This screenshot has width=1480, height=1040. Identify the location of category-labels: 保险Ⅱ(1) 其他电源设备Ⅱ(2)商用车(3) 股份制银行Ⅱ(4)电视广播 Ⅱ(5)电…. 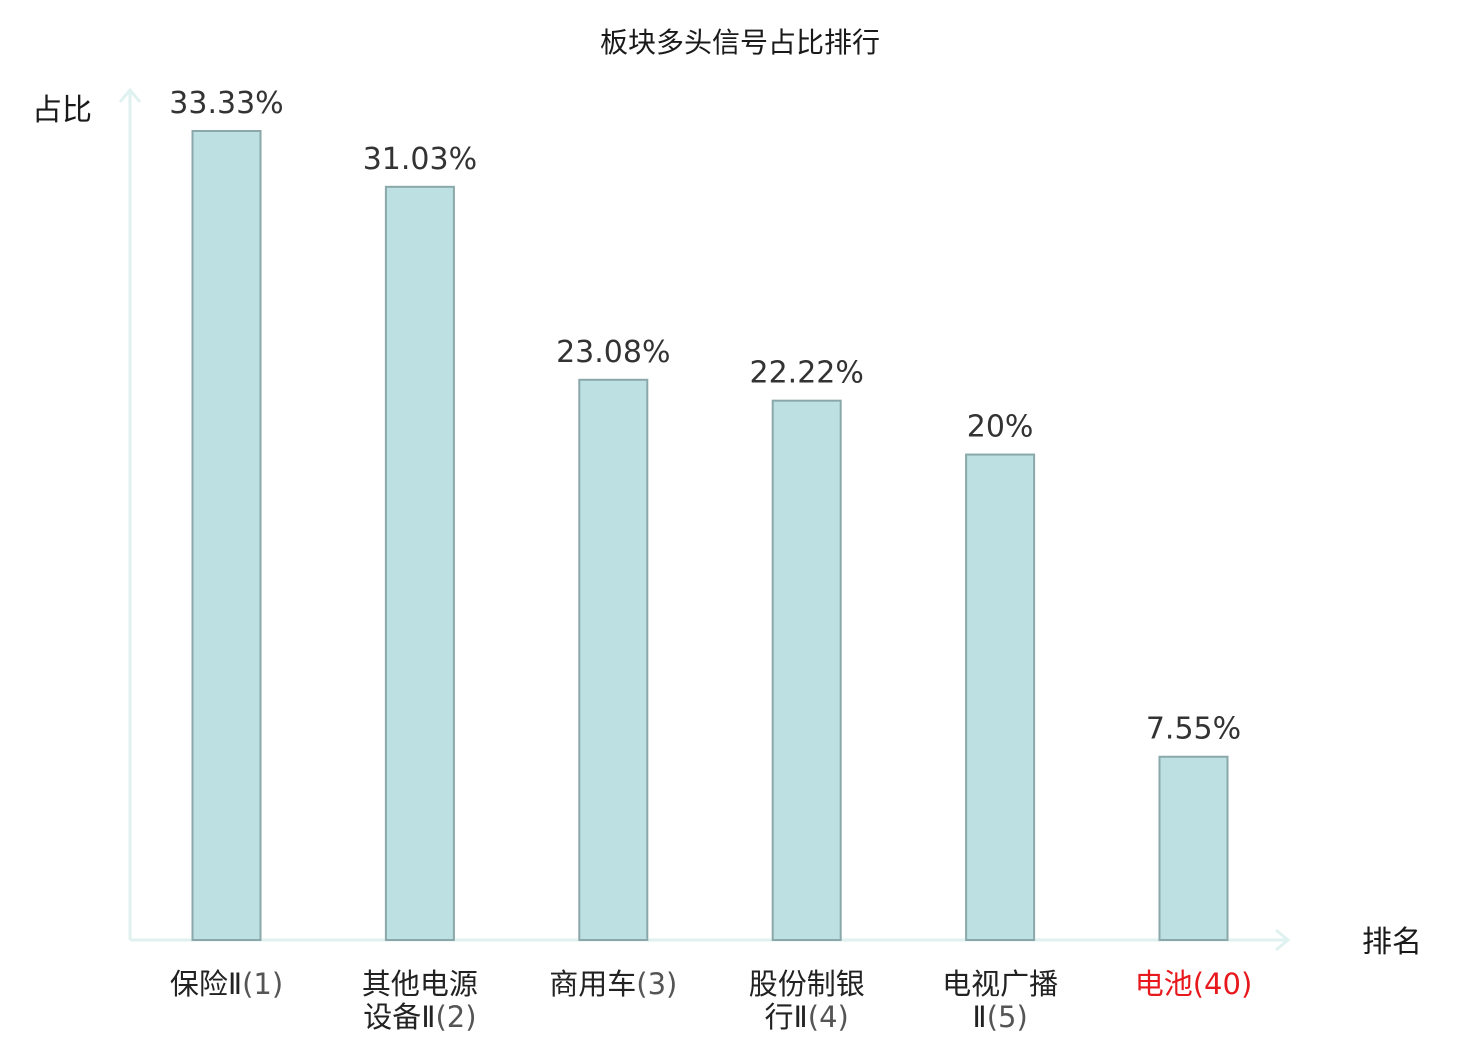
(711, 1000).